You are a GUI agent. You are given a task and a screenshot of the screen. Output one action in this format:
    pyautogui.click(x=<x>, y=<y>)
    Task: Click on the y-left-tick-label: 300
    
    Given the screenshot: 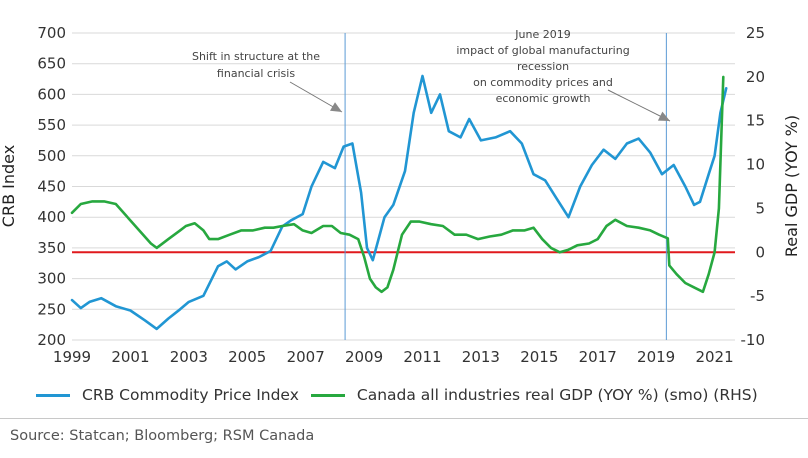 What is the action you would take?
    pyautogui.click(x=51, y=279)
    